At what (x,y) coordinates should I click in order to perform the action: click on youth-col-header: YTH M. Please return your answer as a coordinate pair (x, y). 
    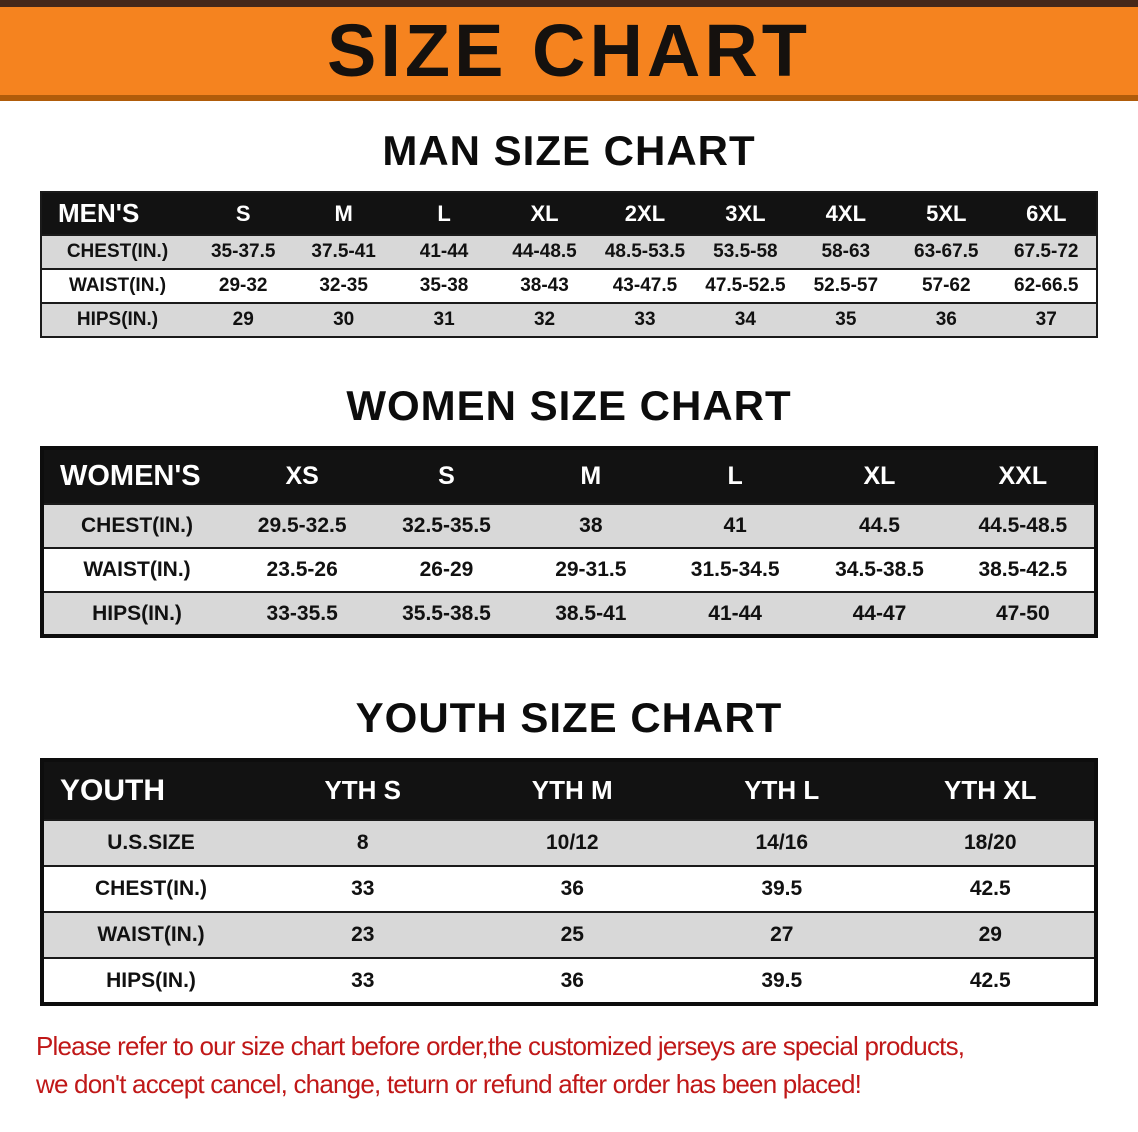
    Looking at the image, I should click on (572, 790).